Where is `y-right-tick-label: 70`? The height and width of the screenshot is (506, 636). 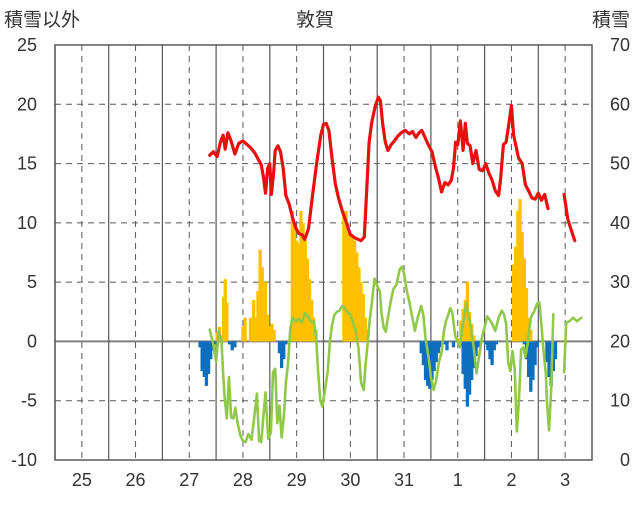 y-right-tick-label: 70 is located at coordinates (620, 45).